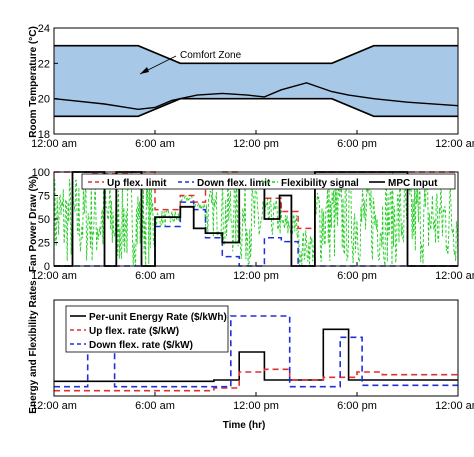  Describe the element at coordinates (256, 355) in the screenshot. I see `energy-rate-line` at that location.